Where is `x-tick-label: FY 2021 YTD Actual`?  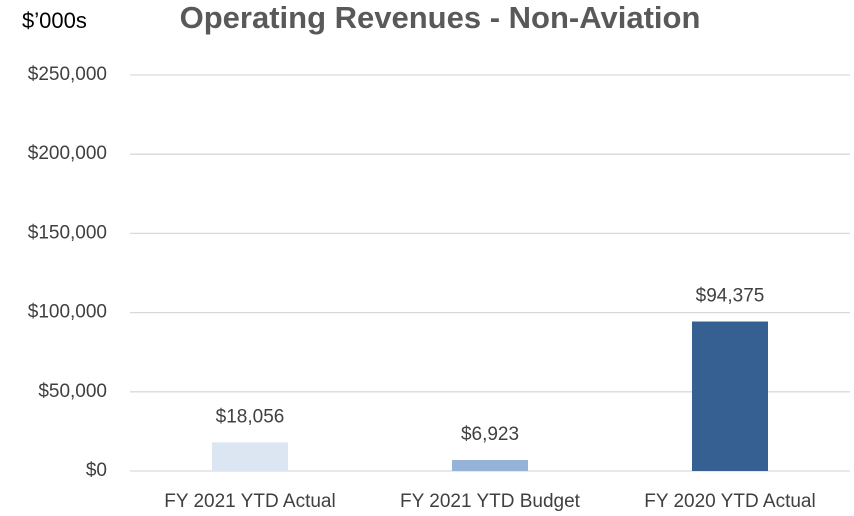
x-tick-label: FY 2021 YTD Actual is located at coordinates (249, 501).